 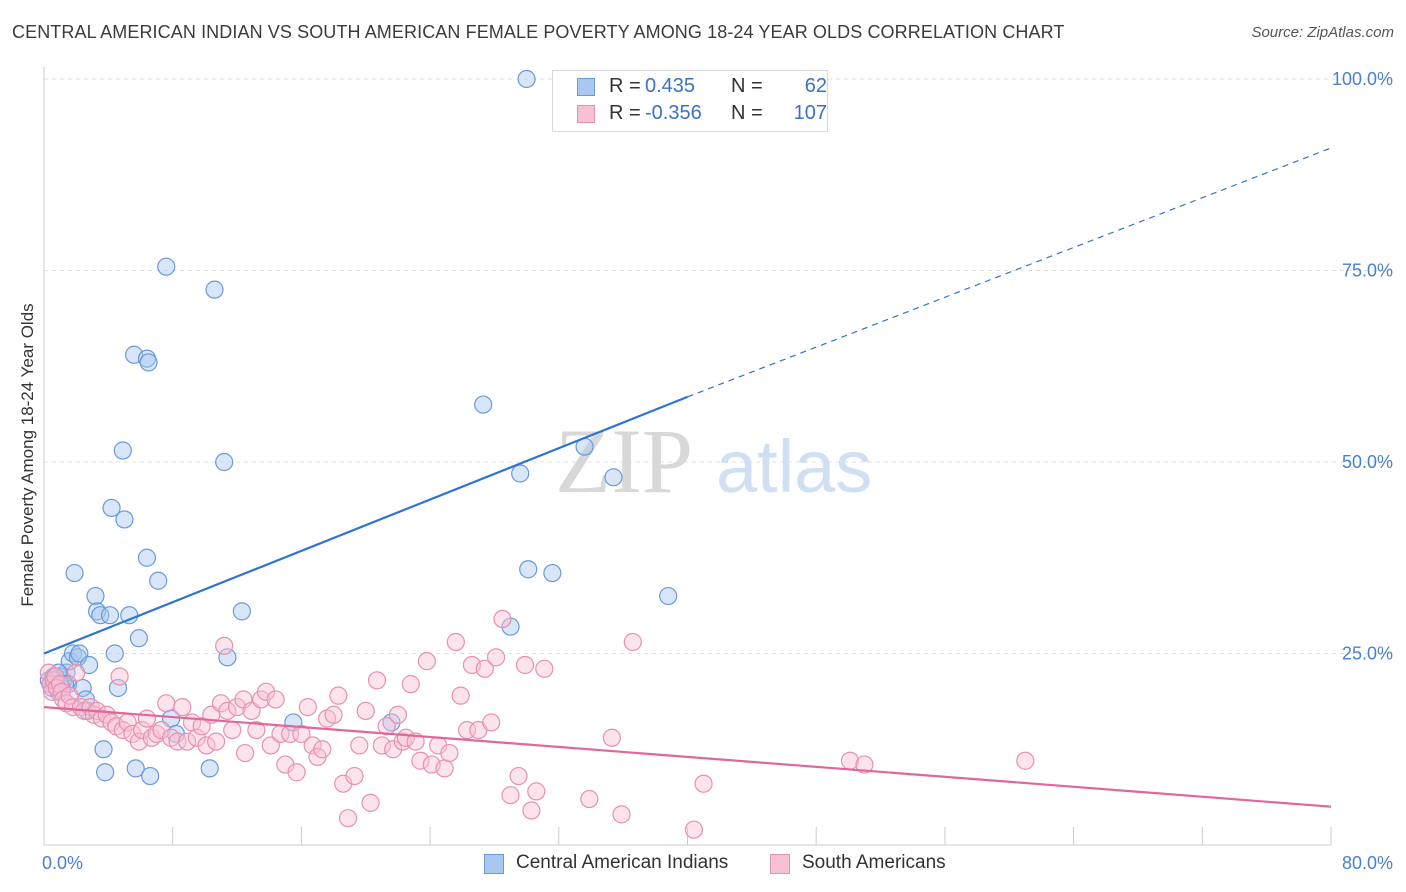 What do you see at coordinates (624, 461) in the screenshot?
I see `watermark-zip: ZIP` at bounding box center [624, 461].